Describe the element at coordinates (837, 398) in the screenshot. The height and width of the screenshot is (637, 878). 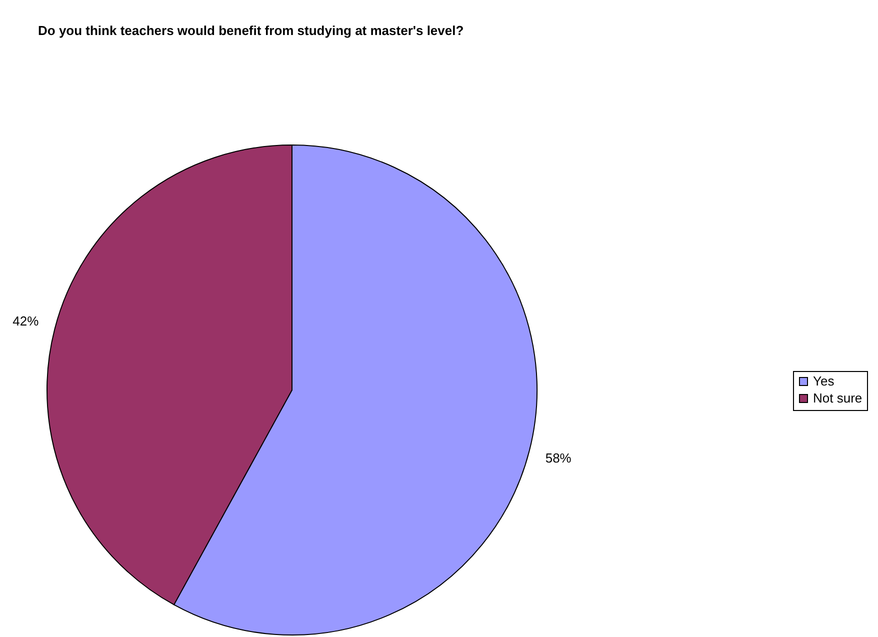
I see `legend-label: Not sure` at that location.